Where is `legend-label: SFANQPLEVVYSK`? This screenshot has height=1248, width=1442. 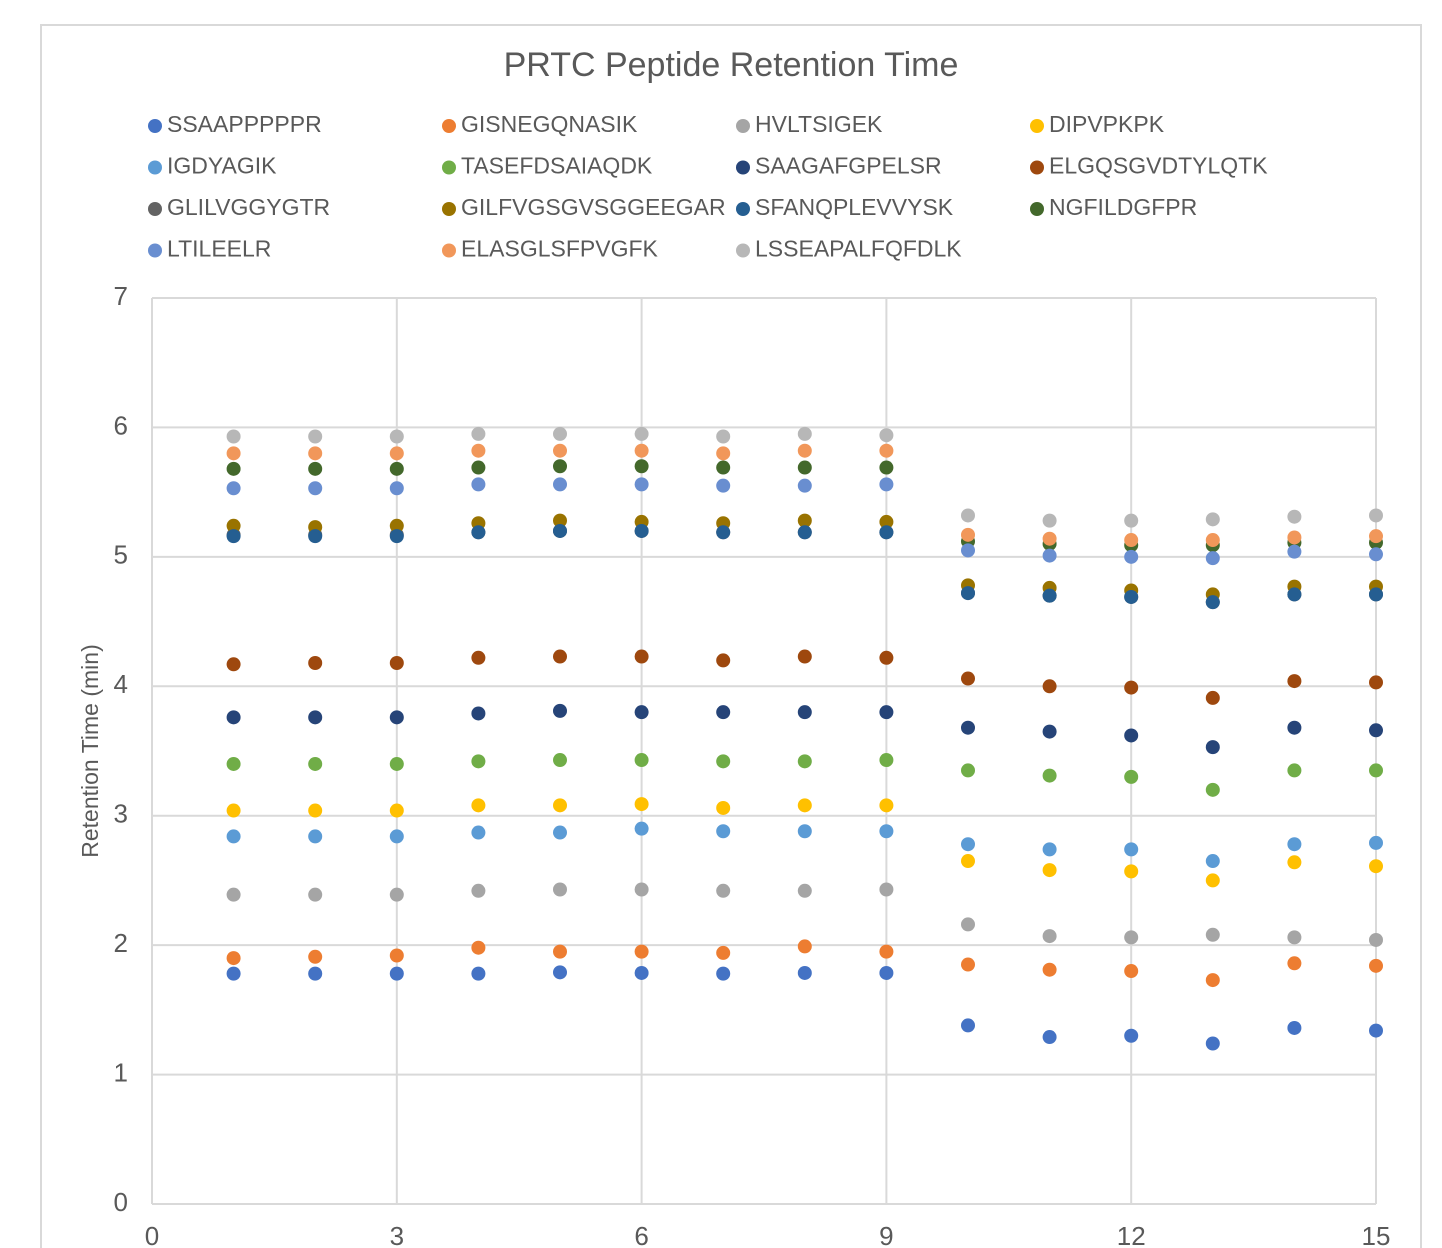 legend-label: SFANQPLEVVYSK is located at coordinates (854, 207).